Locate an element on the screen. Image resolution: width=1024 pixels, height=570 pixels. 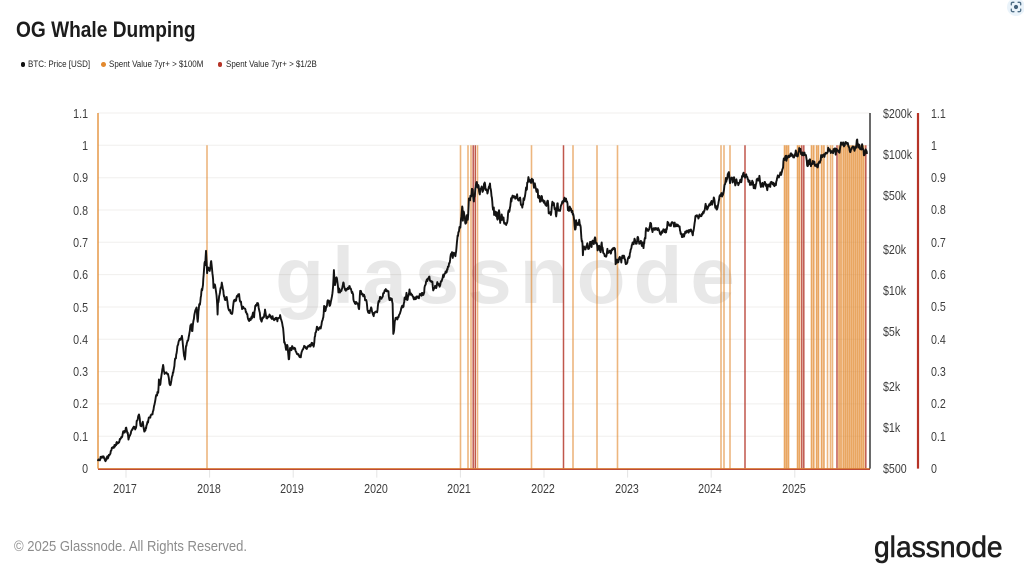
svg-text: glassnode is located at coordinates (509, 275).